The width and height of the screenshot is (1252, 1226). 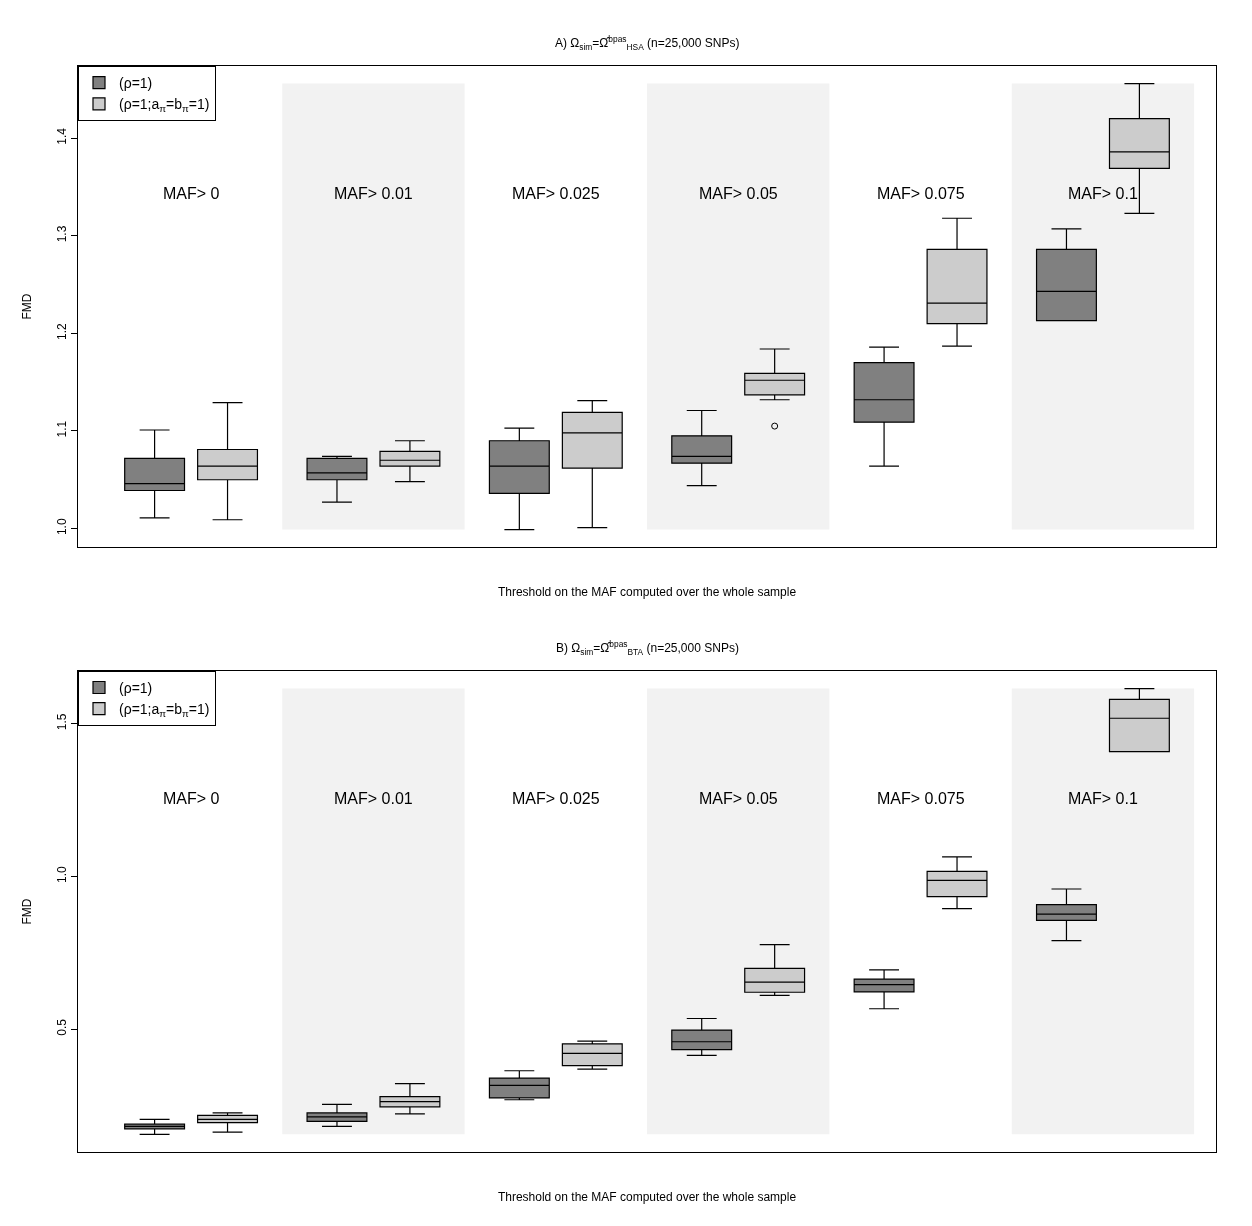 What do you see at coordinates (62, 331) in the screenshot?
I see `y-tick-label: 1.2` at bounding box center [62, 331].